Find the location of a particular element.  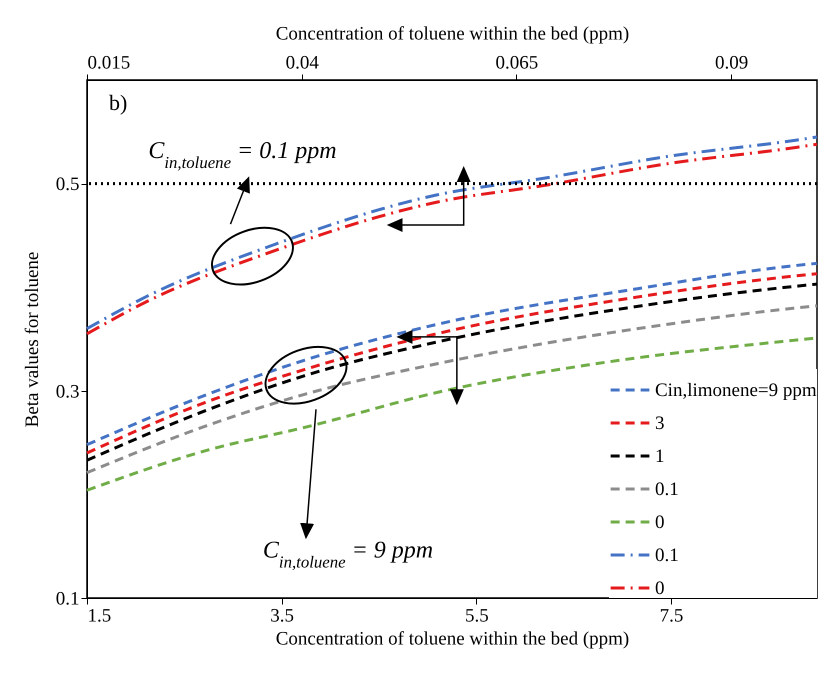

annotation: b) is located at coordinates (118, 102).